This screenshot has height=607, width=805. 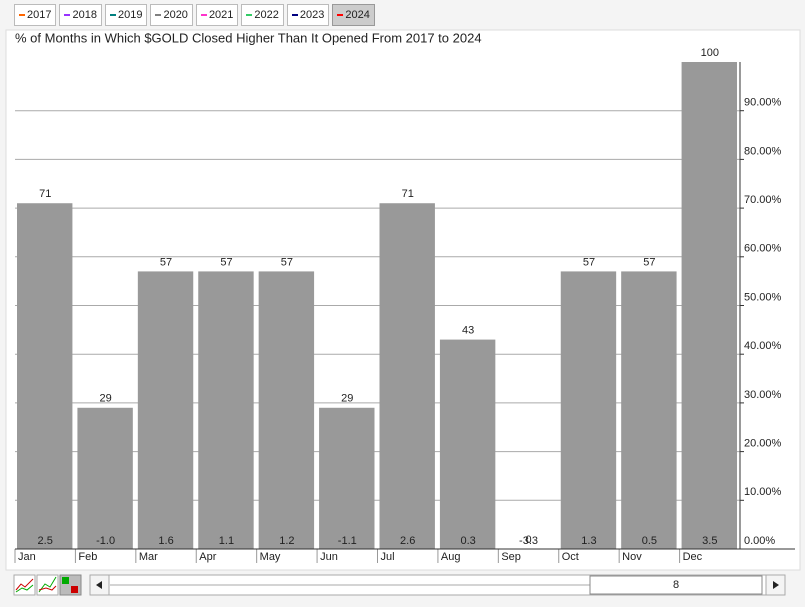 I want to click on change-label: 2.5, so click(x=45, y=541).